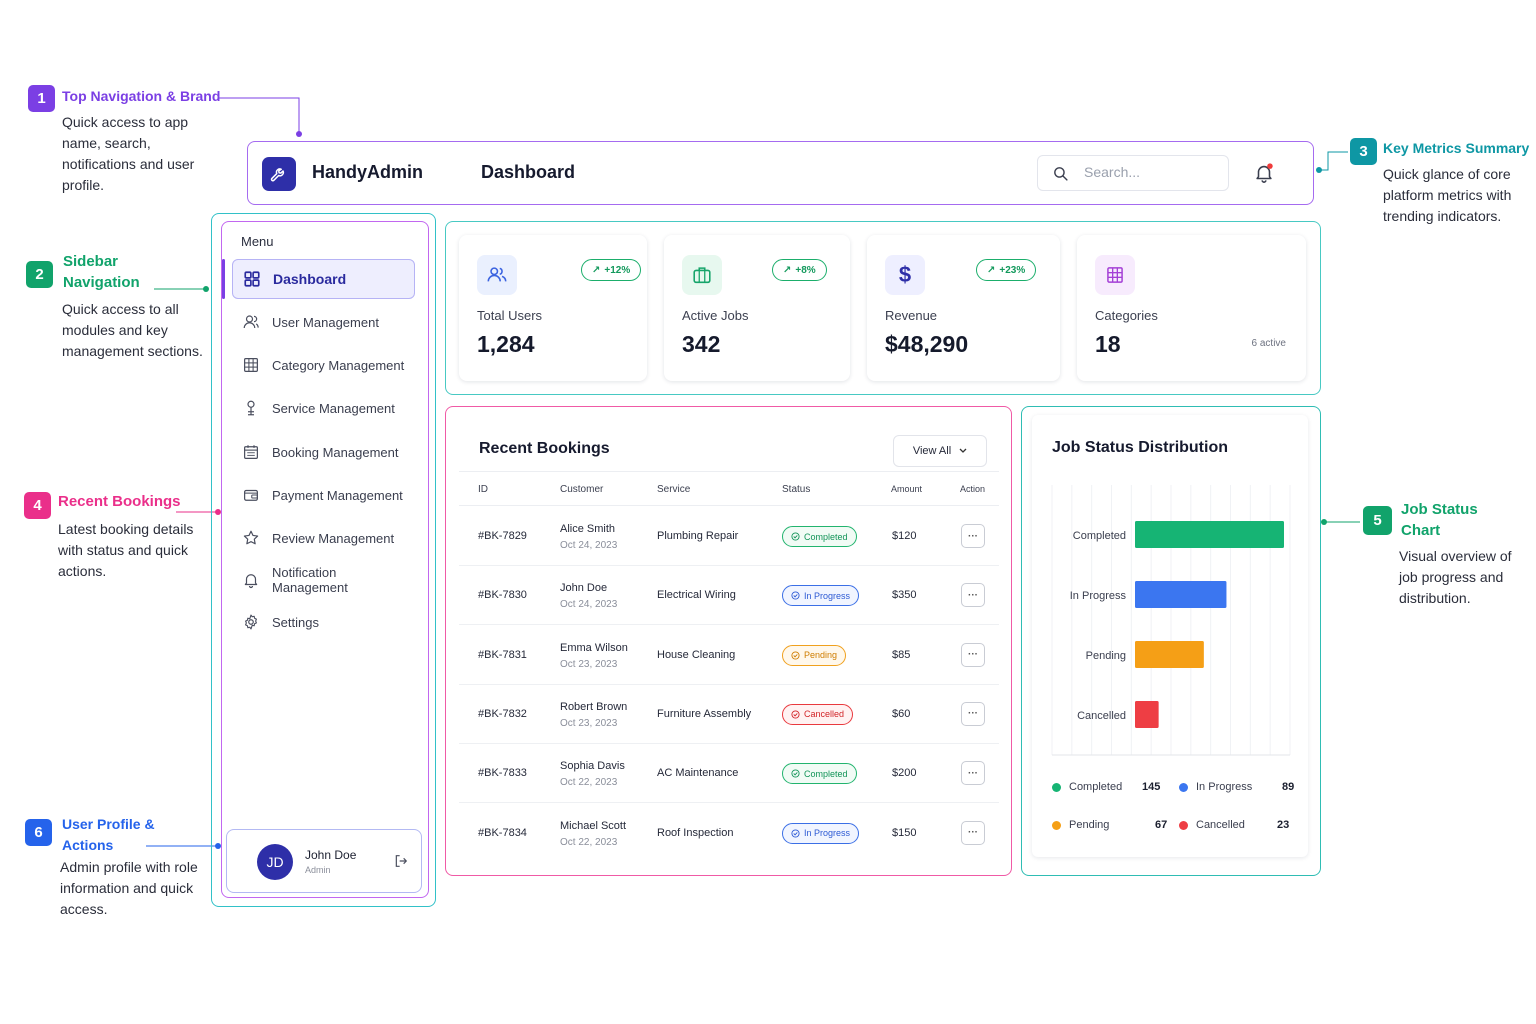  Describe the element at coordinates (1181, 594) in the screenshot. I see `bar-in-progress` at that location.